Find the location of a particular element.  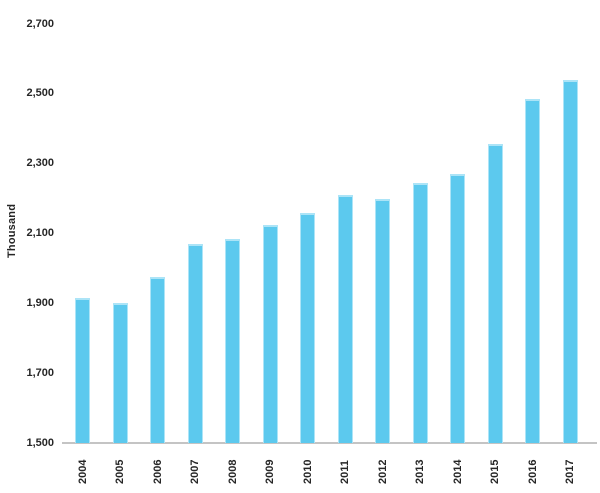

x-tick-label-2016: 2016 is located at coordinates (532, 471).